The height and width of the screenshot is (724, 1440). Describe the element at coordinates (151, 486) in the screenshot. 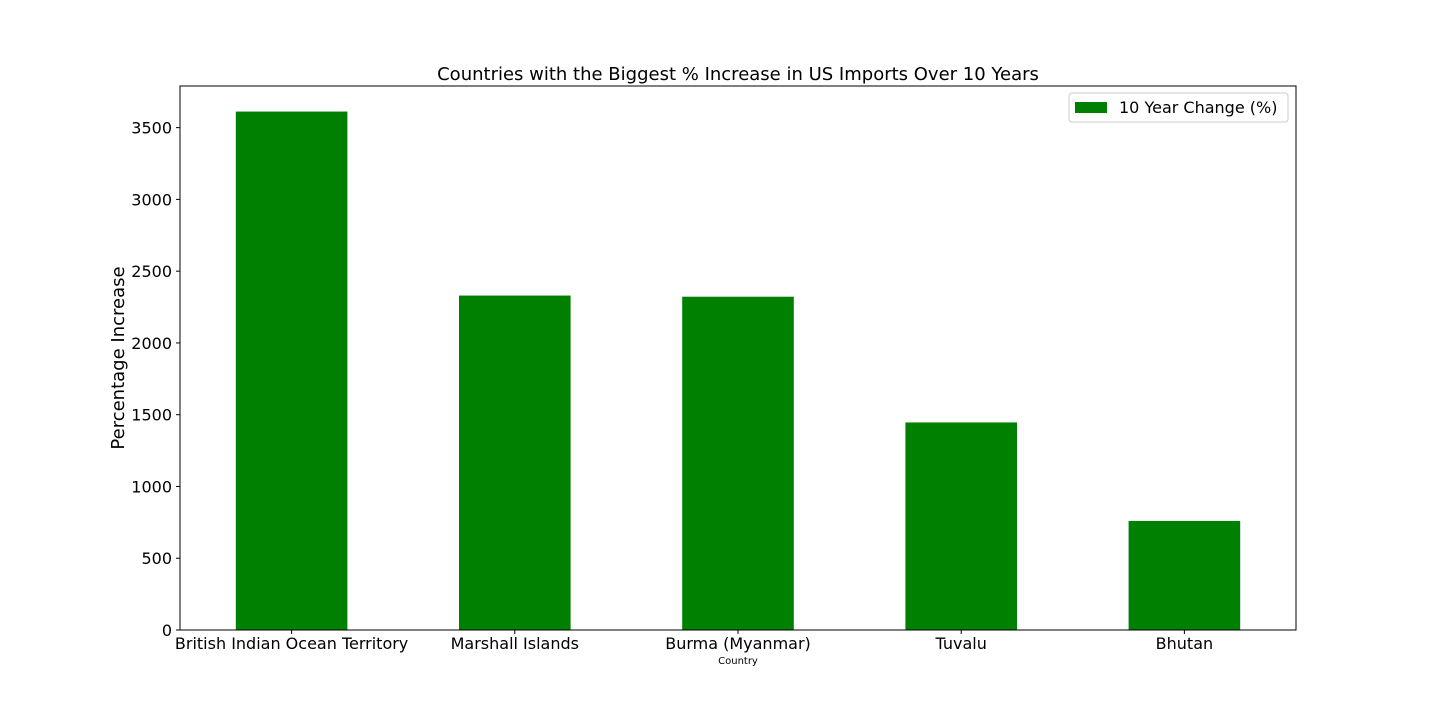

I see `y-tick-label: 1000` at that location.